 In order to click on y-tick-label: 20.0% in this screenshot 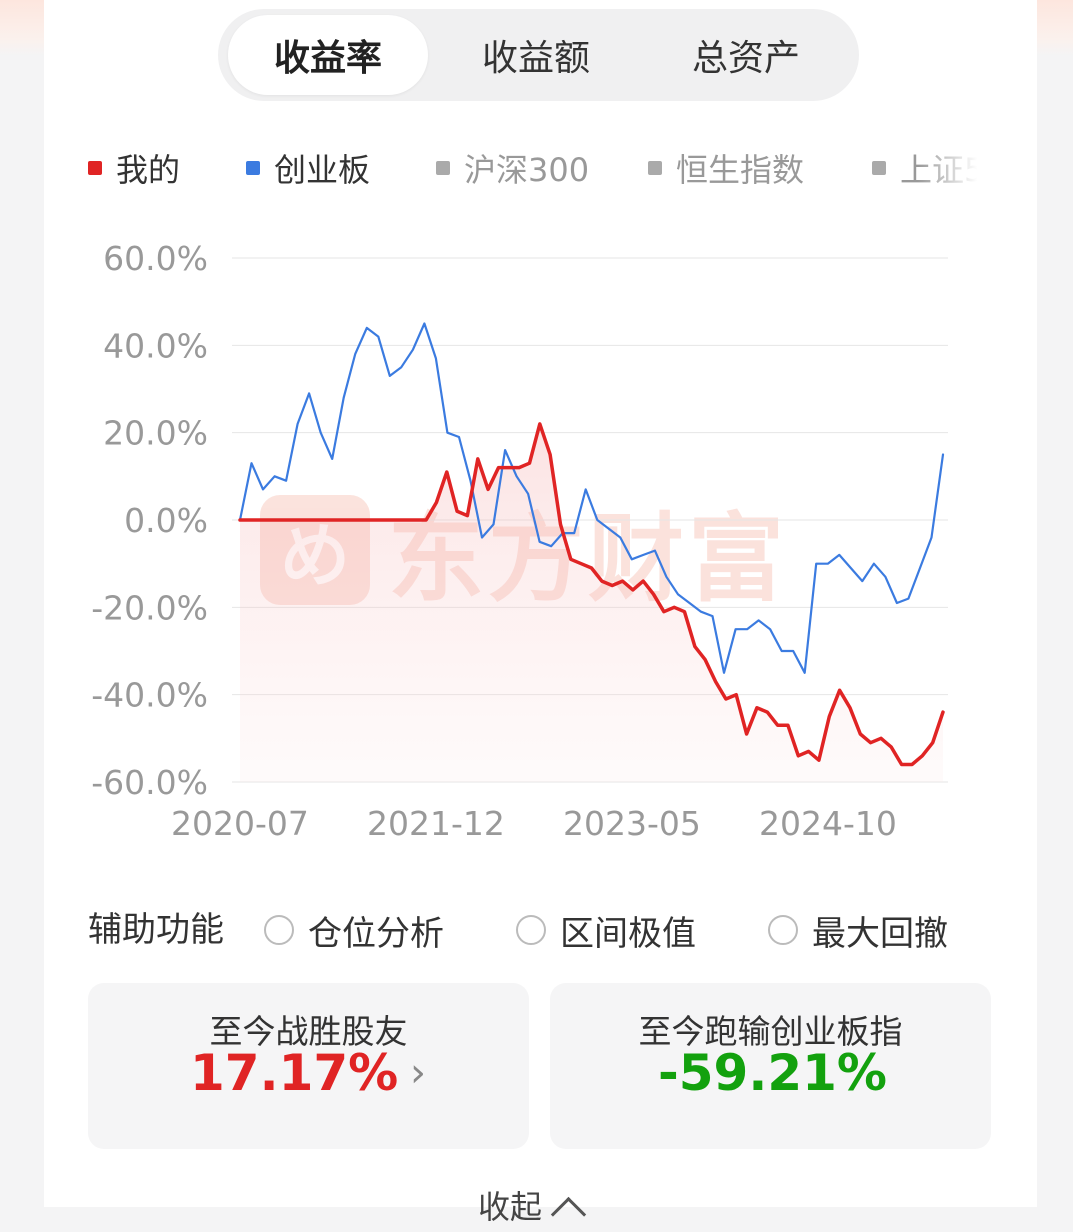, I will do `click(155, 433)`.